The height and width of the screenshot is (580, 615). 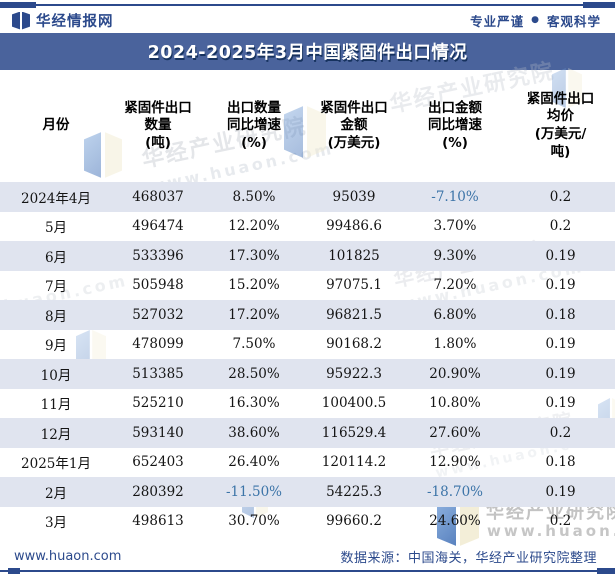 I want to click on value-cell: 280392, so click(x=158, y=491).